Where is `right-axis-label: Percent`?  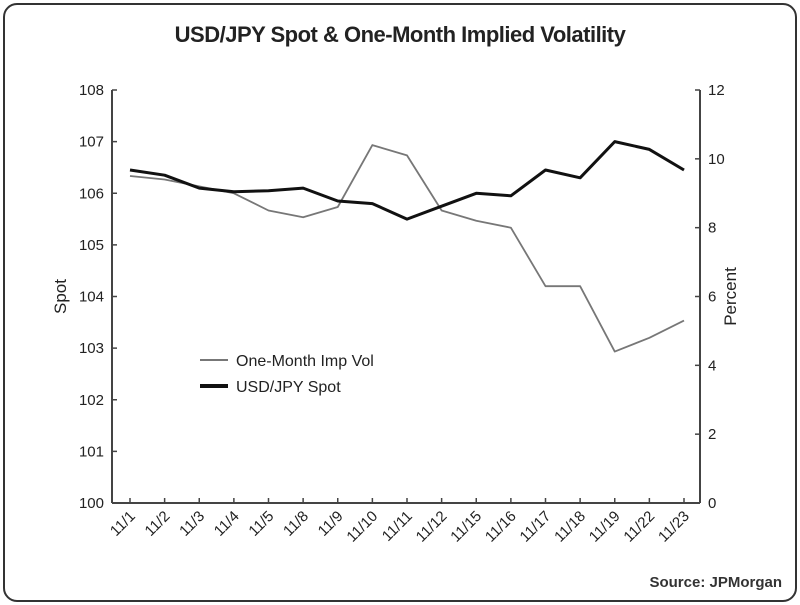
right-axis-label: Percent is located at coordinates (730, 296).